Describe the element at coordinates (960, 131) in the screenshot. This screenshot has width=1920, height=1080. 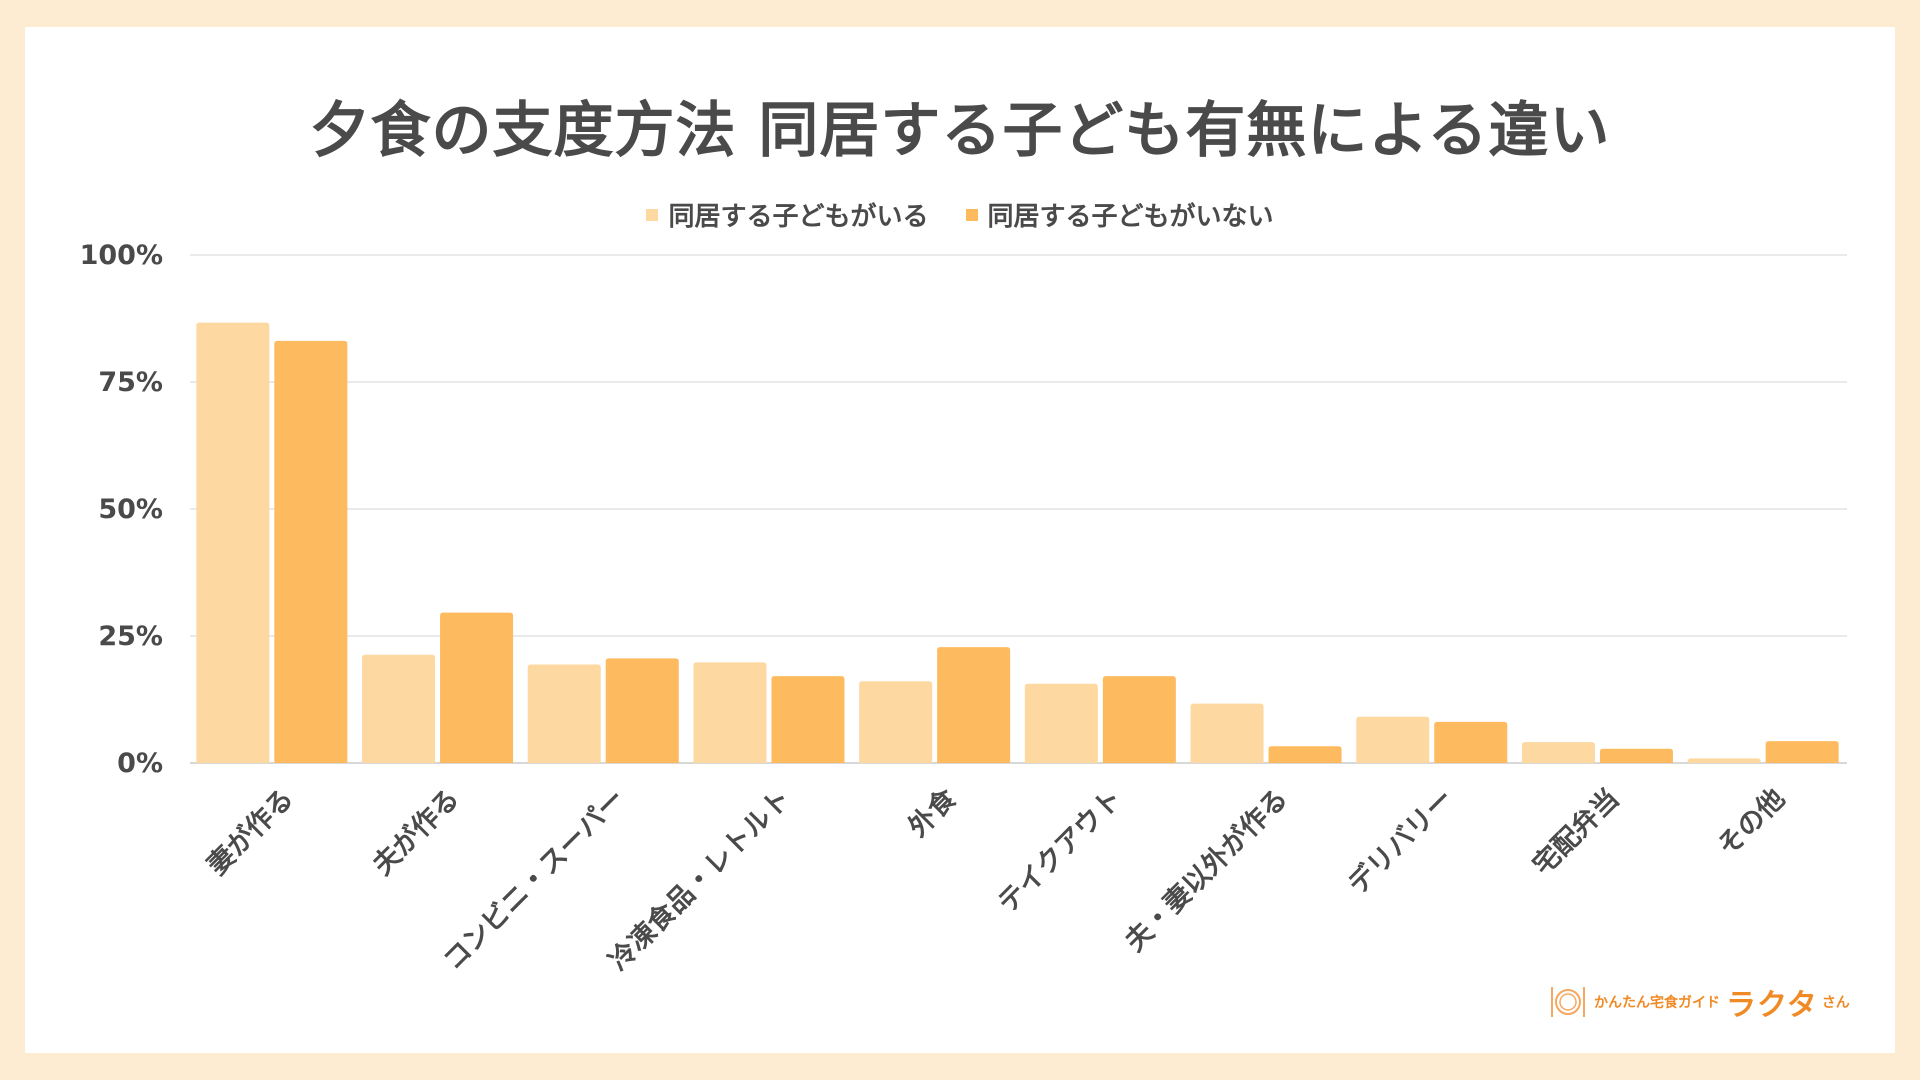
I see `chart-title: 夕食の支度方法 同居する子ども有無による違い` at that location.